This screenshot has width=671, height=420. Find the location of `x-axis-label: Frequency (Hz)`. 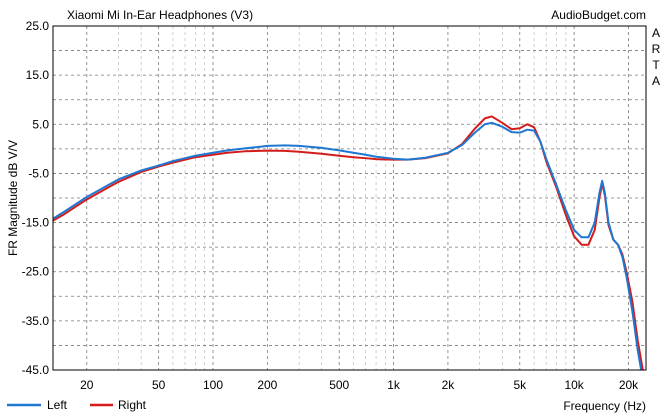

x-axis-label: Frequency (Hz) is located at coordinates (604, 406).